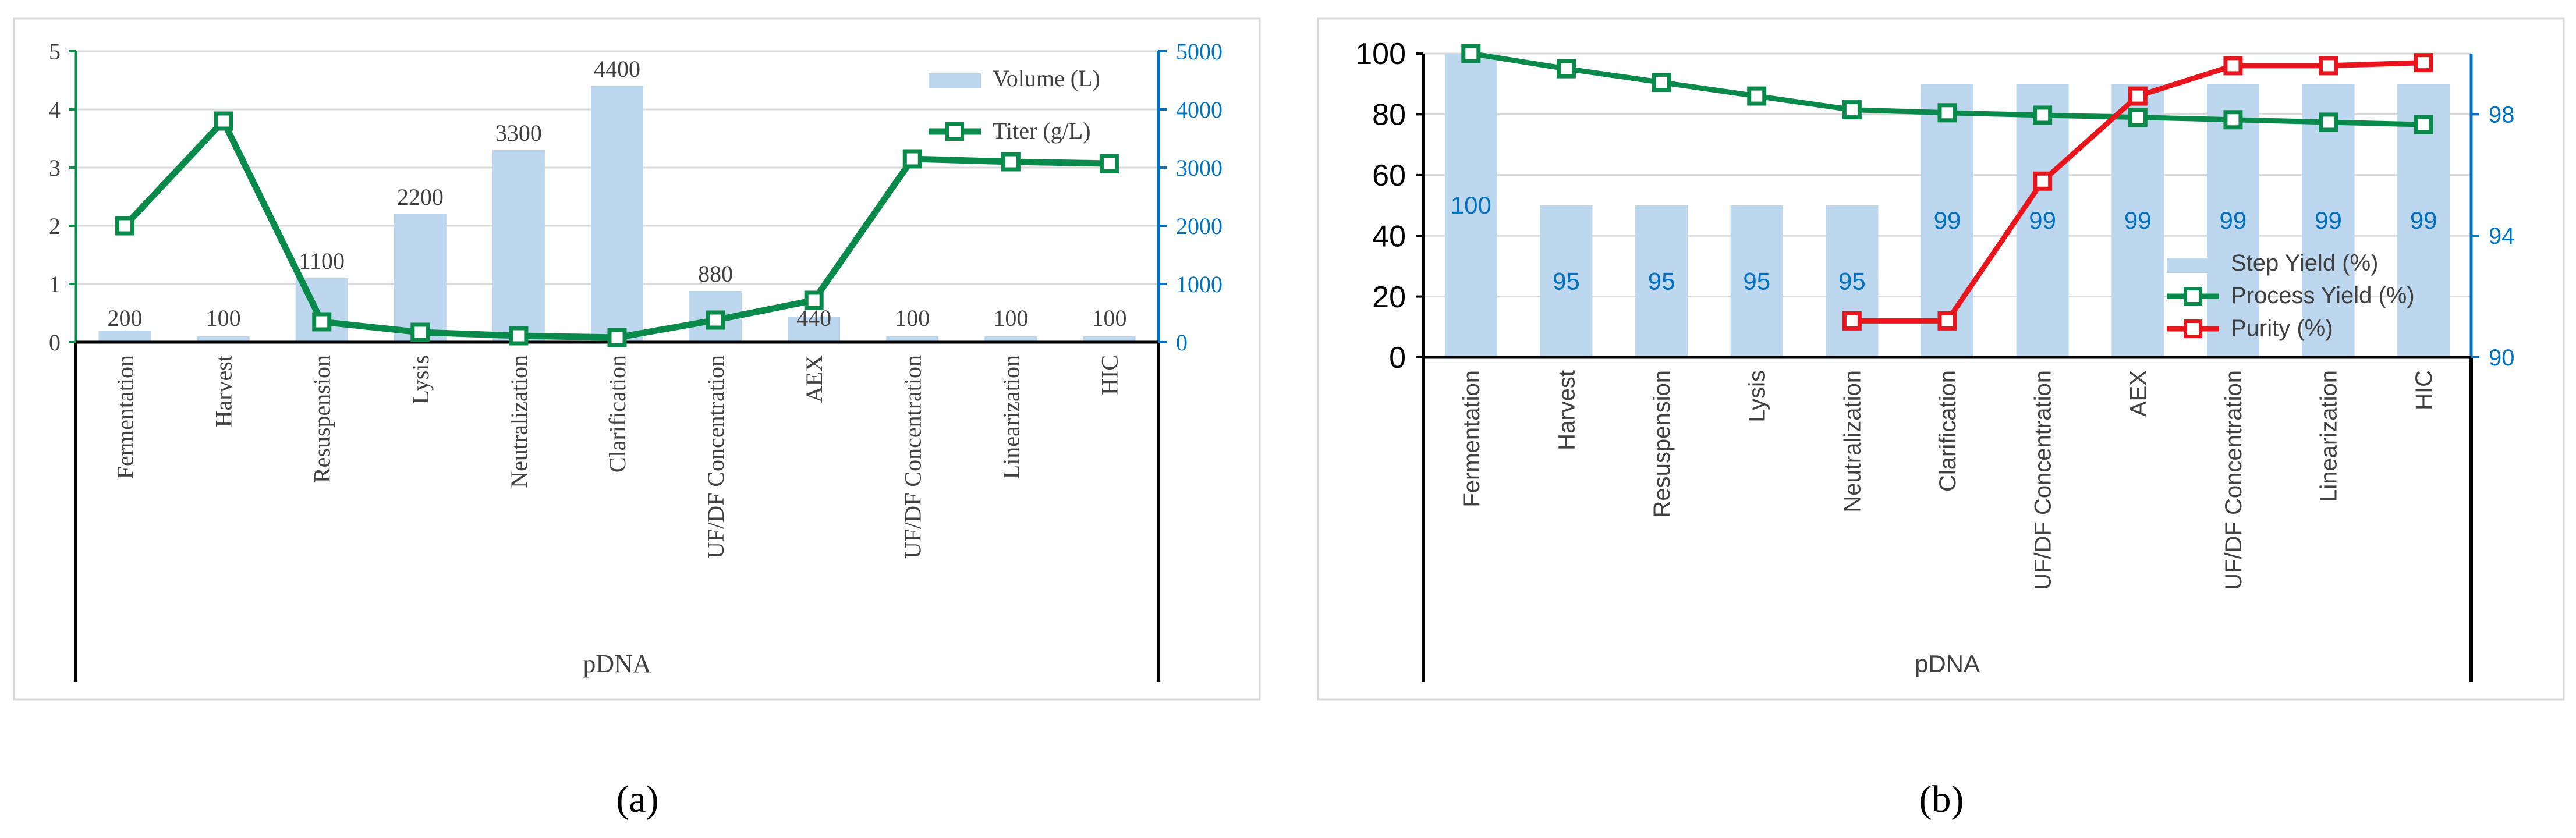  What do you see at coordinates (1947, 663) in the screenshot?
I see `panel-b-group-label: pDNA` at bounding box center [1947, 663].